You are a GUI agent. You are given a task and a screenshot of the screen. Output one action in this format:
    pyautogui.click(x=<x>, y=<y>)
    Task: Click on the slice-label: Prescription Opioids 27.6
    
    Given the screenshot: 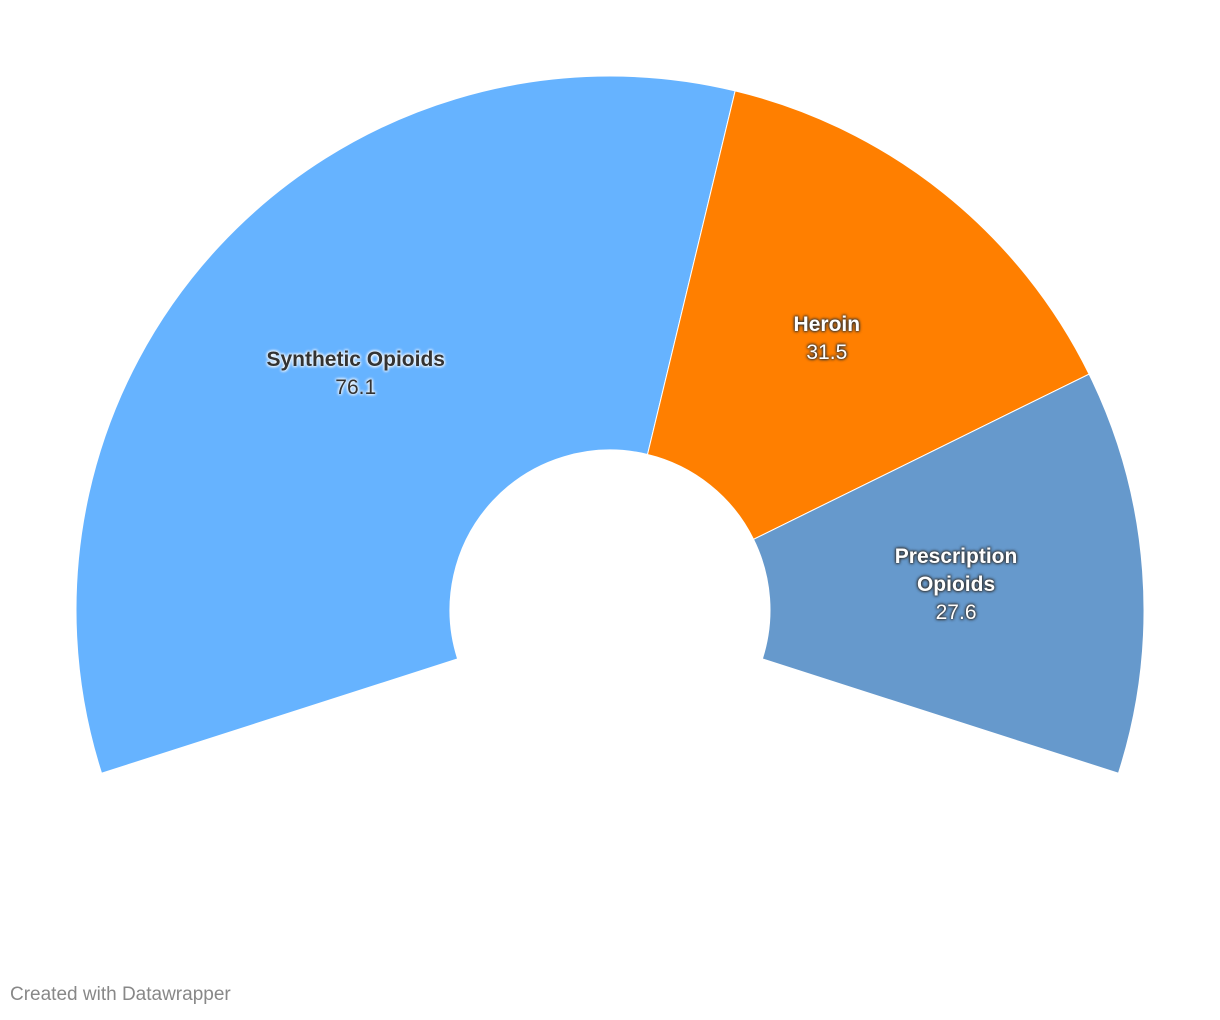 What is the action you would take?
    pyautogui.click(x=956, y=585)
    